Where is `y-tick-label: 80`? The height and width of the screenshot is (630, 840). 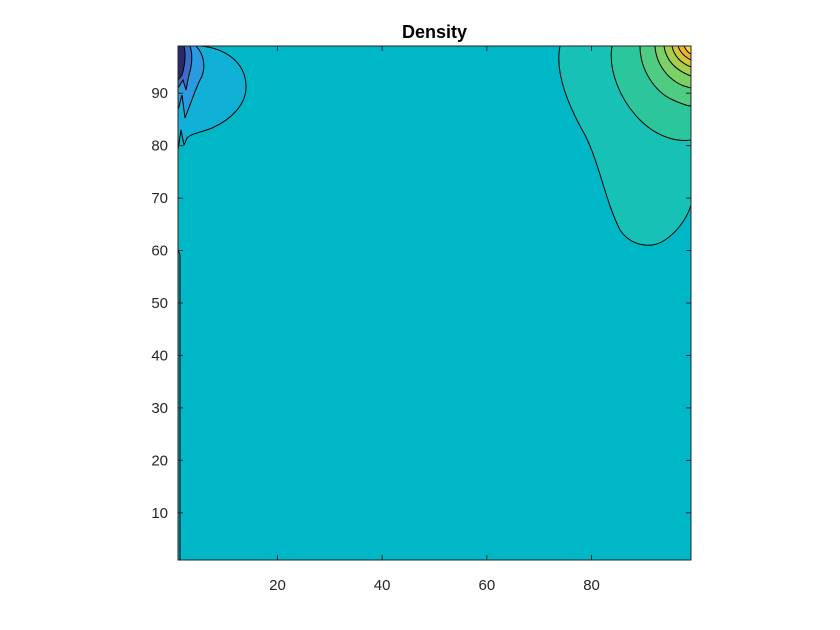
y-tick-label: 80 is located at coordinates (159, 146).